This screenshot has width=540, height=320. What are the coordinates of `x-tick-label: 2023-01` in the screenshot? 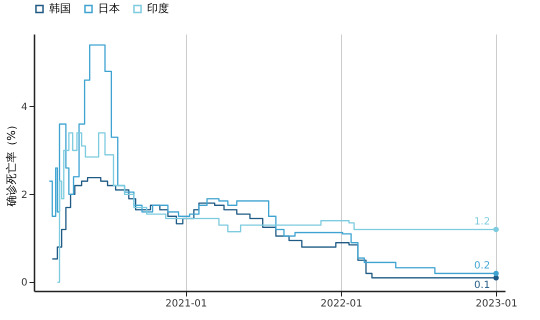 It's located at (497, 304).